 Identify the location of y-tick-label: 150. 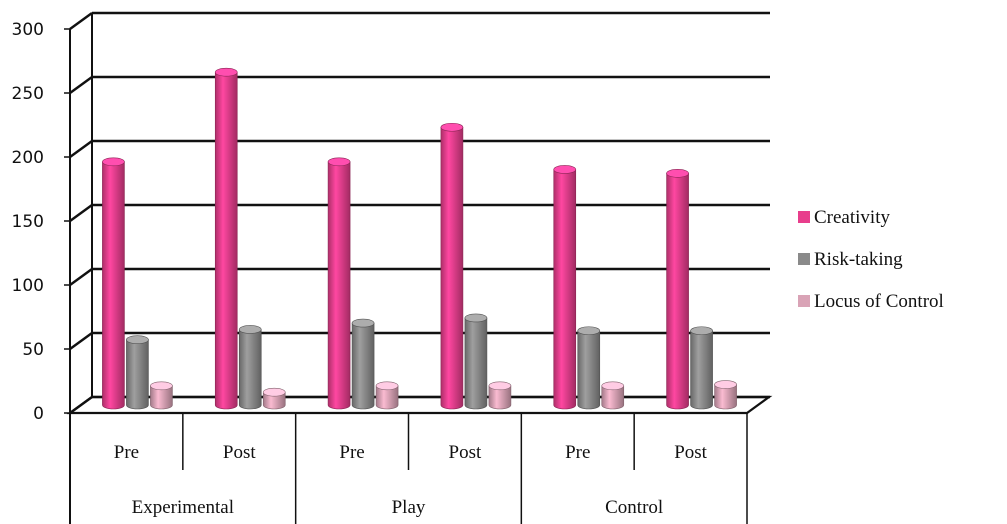
(28, 222).